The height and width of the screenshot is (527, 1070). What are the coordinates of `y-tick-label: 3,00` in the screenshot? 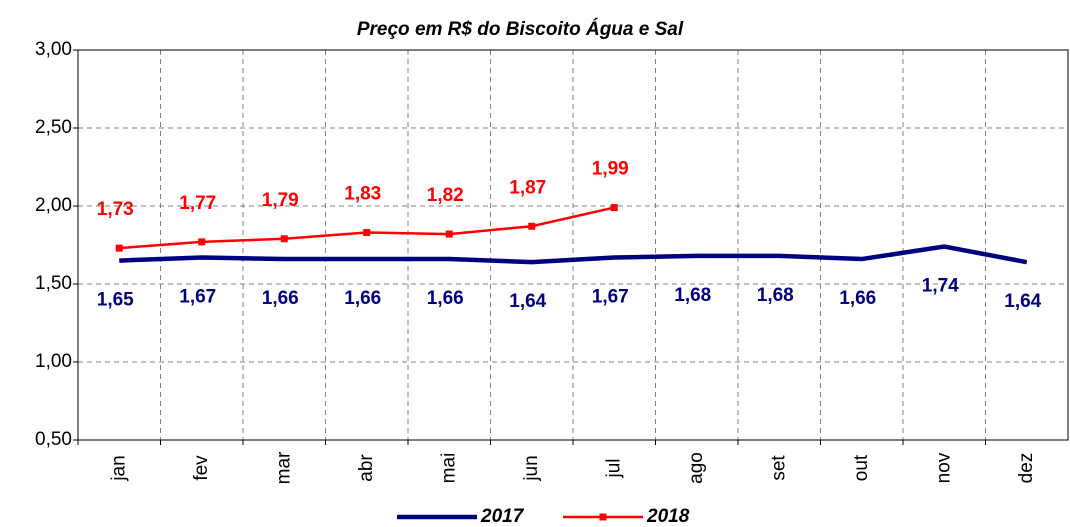 It's located at (53, 49).